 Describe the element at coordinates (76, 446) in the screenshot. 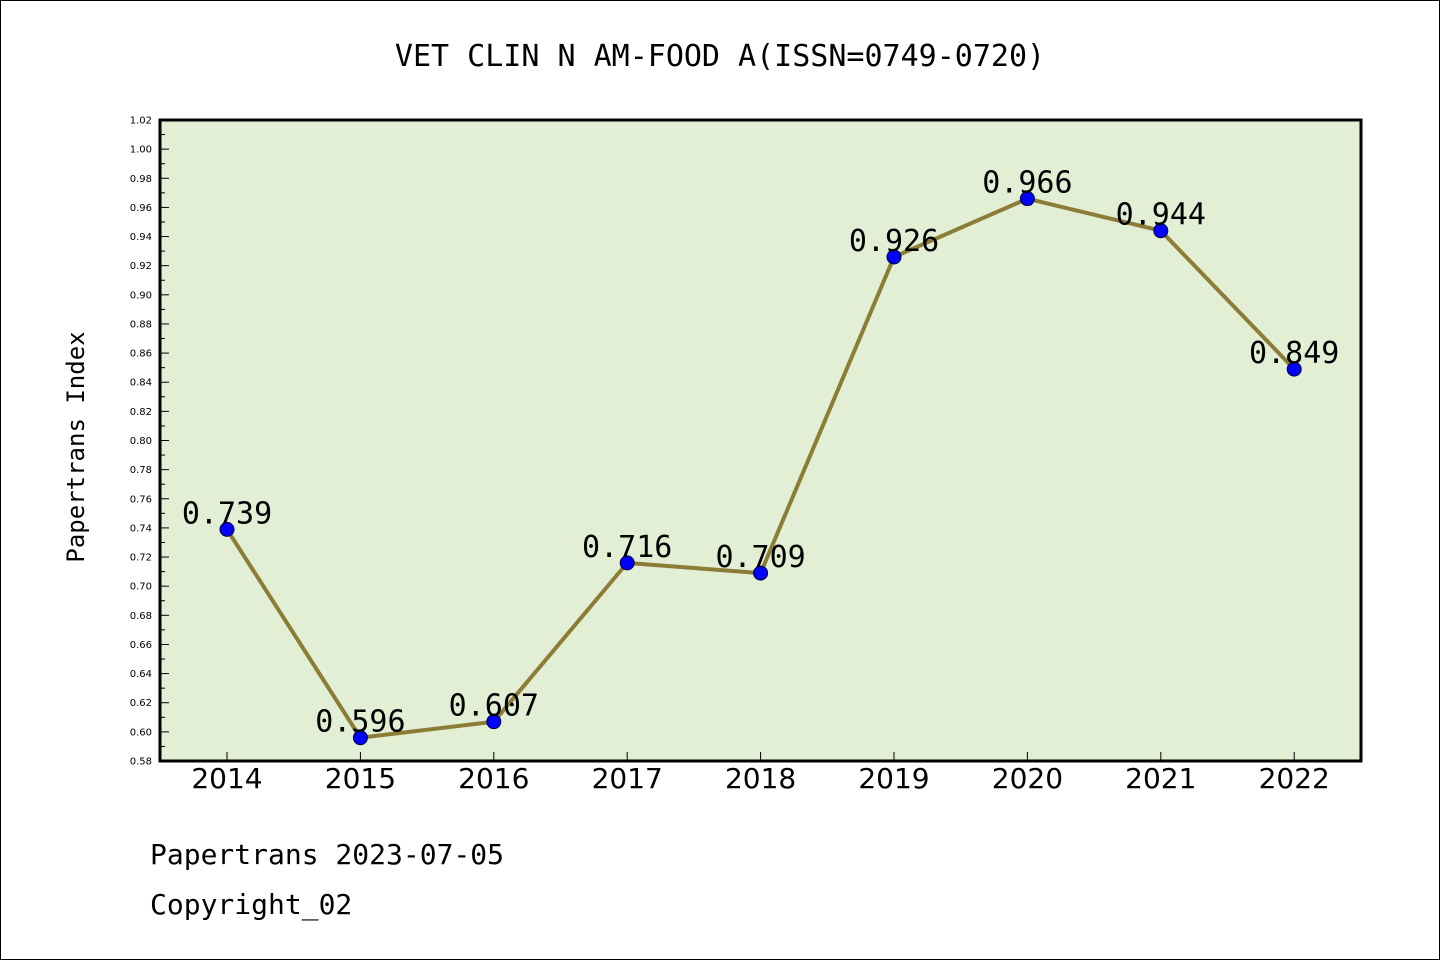

I see `y-axis-label: Papertrans Index` at that location.